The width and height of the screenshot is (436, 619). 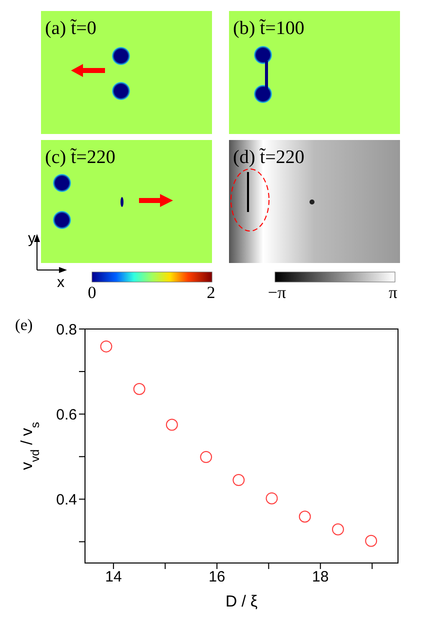 What do you see at coordinates (393, 292) in the screenshot?
I see `text: π` at bounding box center [393, 292].